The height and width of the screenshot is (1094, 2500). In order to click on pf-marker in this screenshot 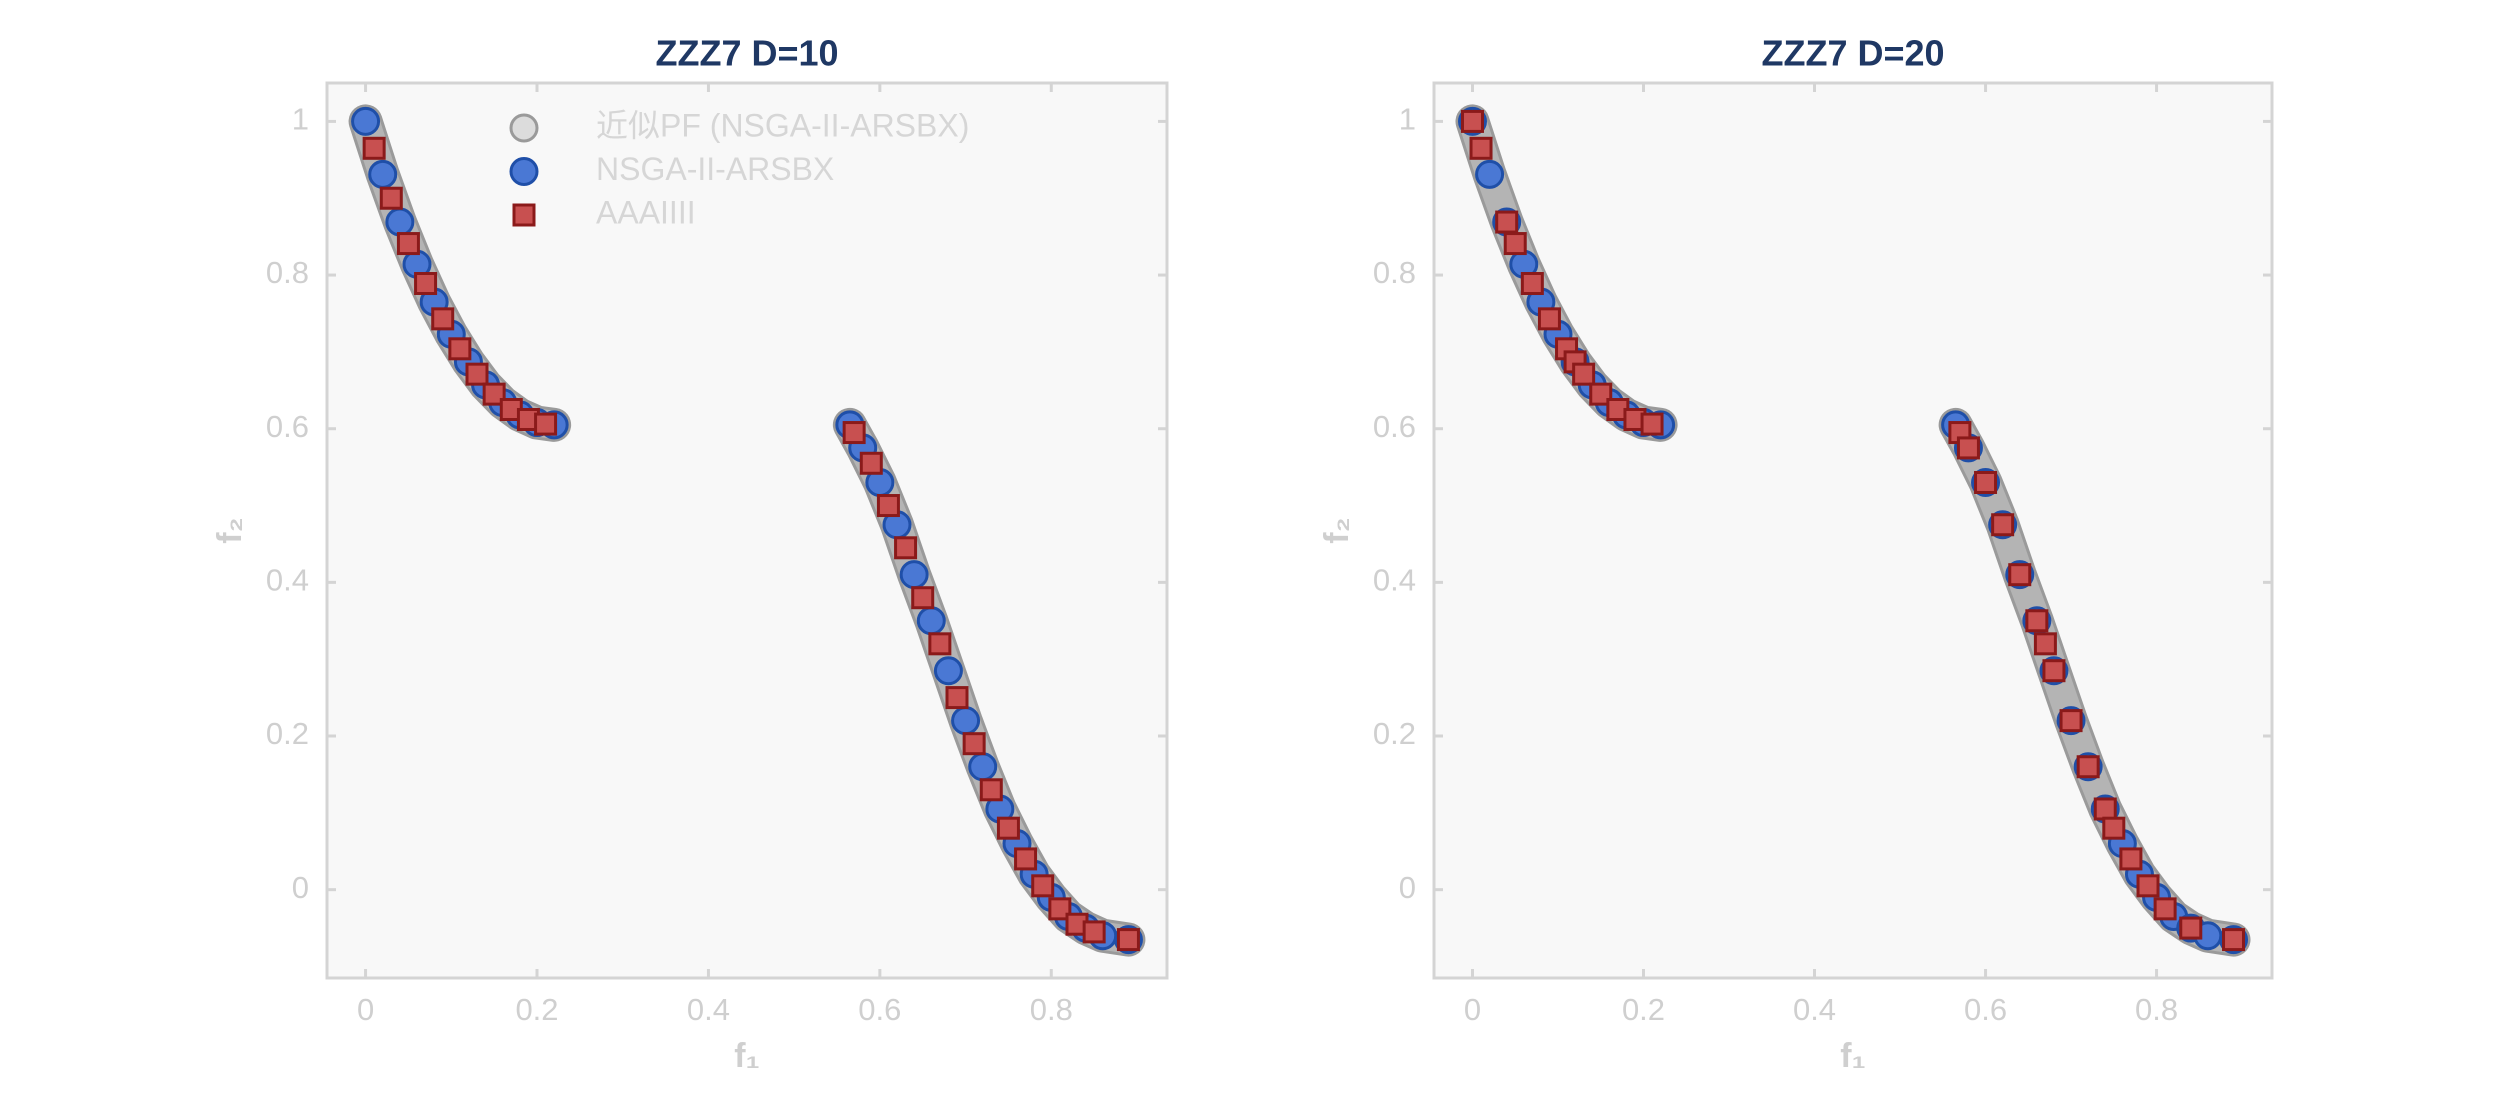, I will do `click(524, 128)`.